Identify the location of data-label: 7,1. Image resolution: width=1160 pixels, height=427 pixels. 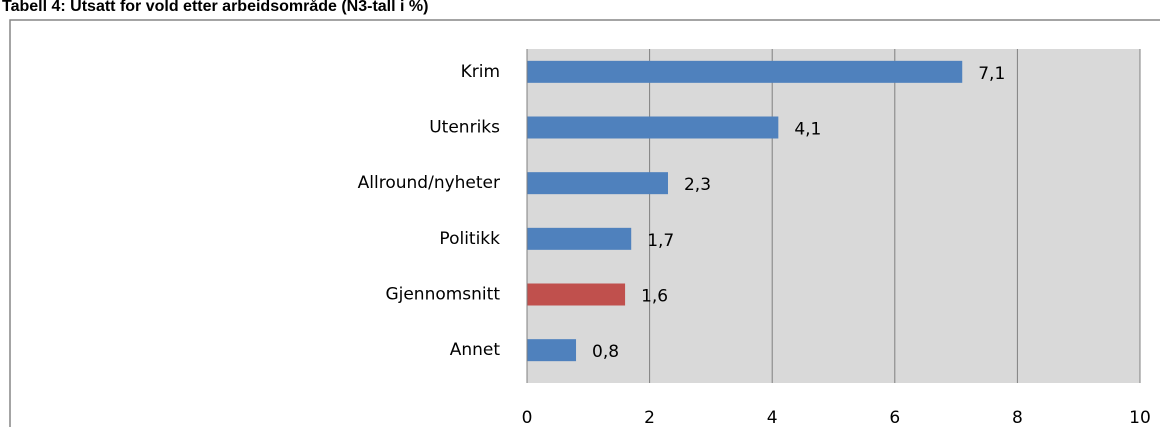
(991, 74).